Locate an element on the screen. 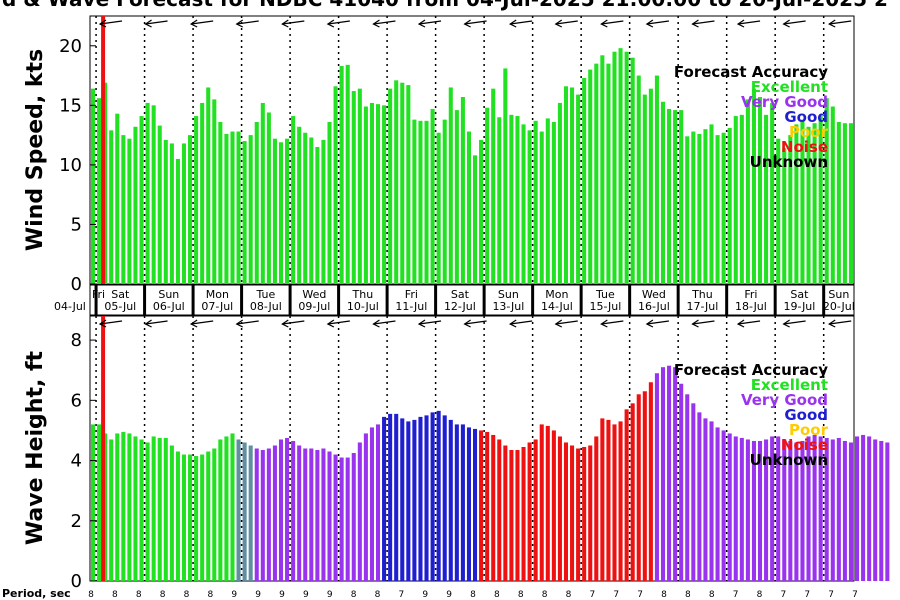 The height and width of the screenshot is (600, 900). legend-entry-excellent: Excellent is located at coordinates (789, 87).